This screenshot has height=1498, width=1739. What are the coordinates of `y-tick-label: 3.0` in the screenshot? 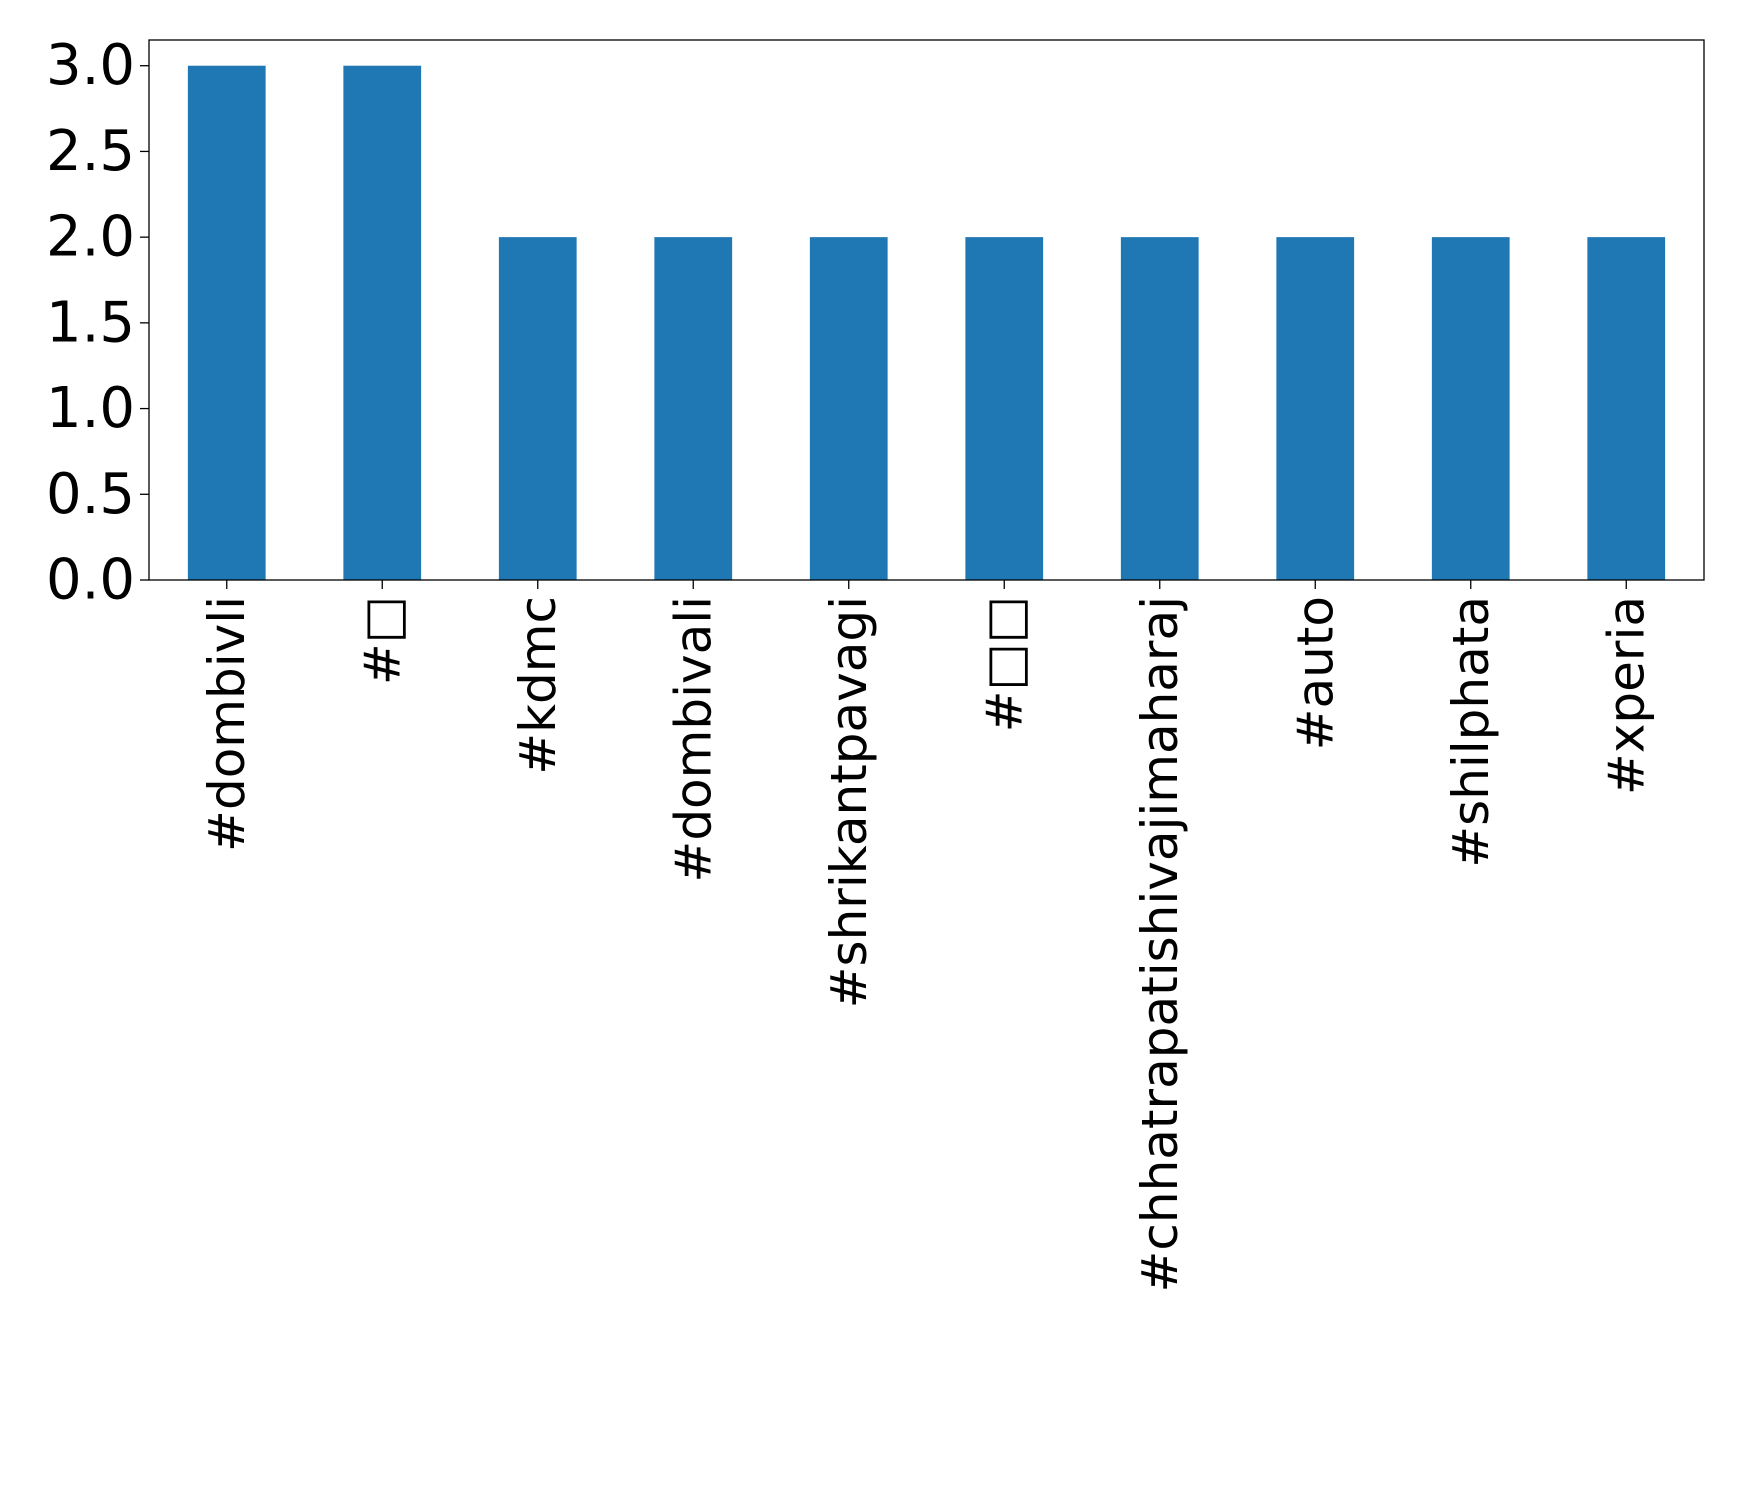 It's located at (90, 65).